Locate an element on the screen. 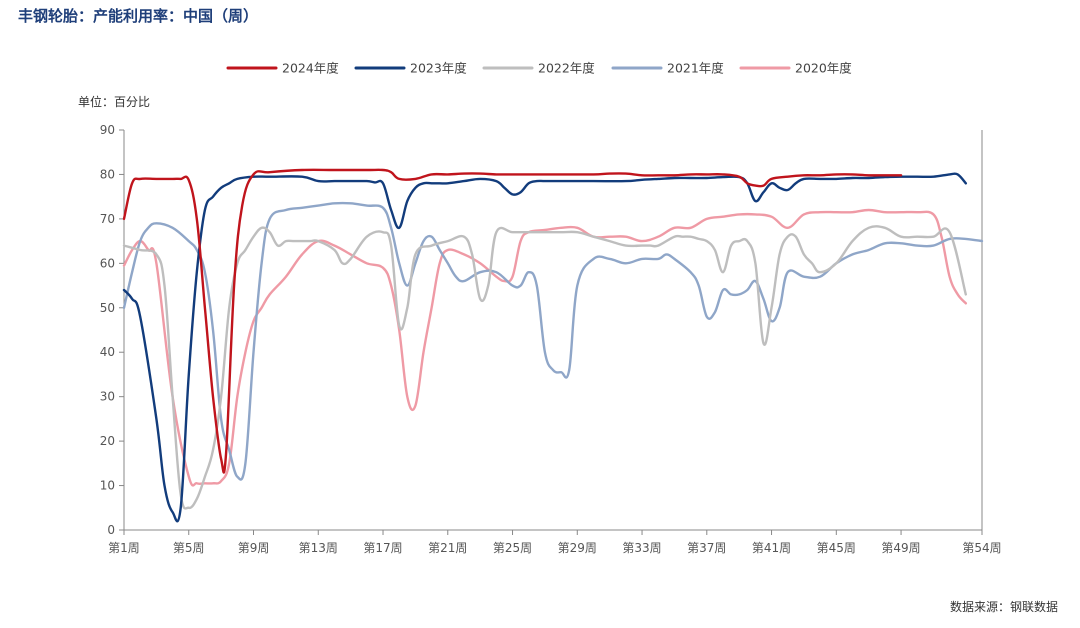 This screenshot has height=628, width=1080. y-tick-label: 20 is located at coordinates (107, 441).